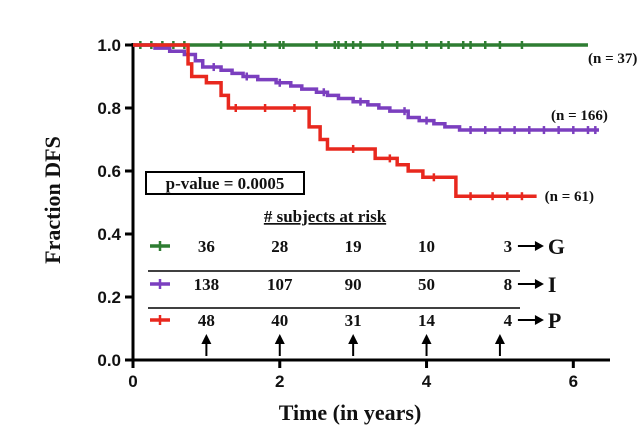 The image size is (640, 439). I want to click on x-tick-label: 0, so click(132, 381).